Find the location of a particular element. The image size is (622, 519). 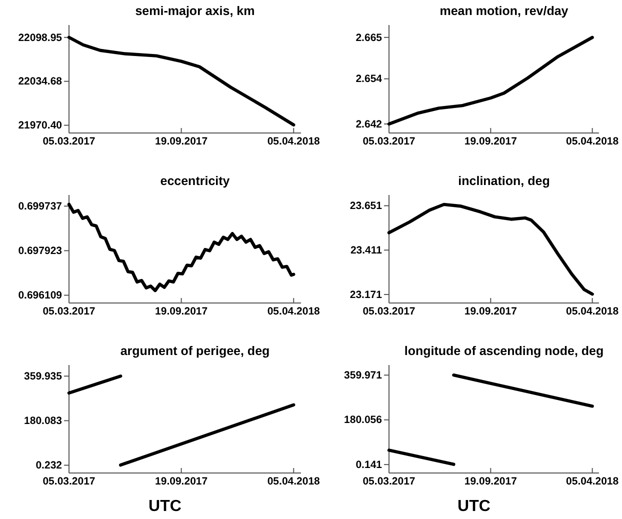

y-tick-label: 0.232 is located at coordinates (49, 466).